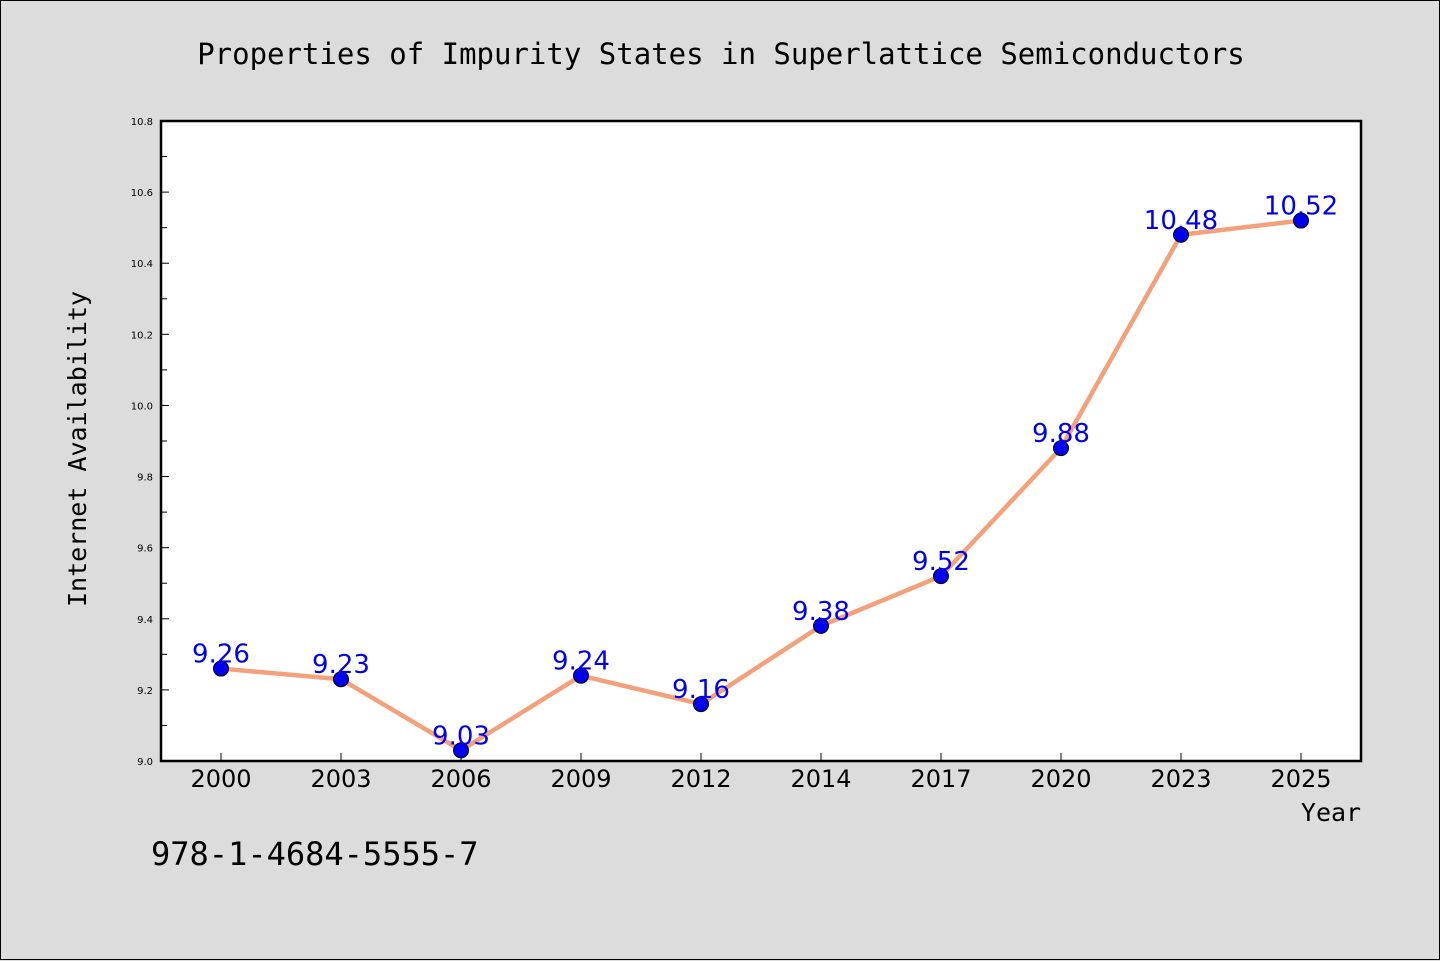 This screenshot has width=1440, height=961. What do you see at coordinates (761, 773) in the screenshot?
I see `x-axis-ticks: 2000 2003 2006 2009 2012 2014 2017 2020 2023 2025` at bounding box center [761, 773].